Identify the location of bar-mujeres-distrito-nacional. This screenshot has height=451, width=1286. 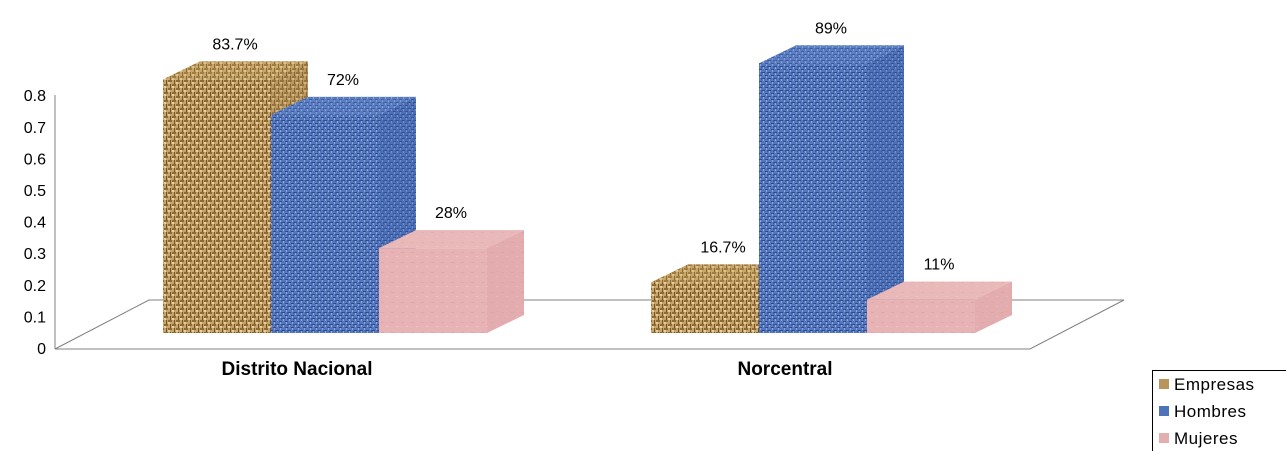
(451, 281).